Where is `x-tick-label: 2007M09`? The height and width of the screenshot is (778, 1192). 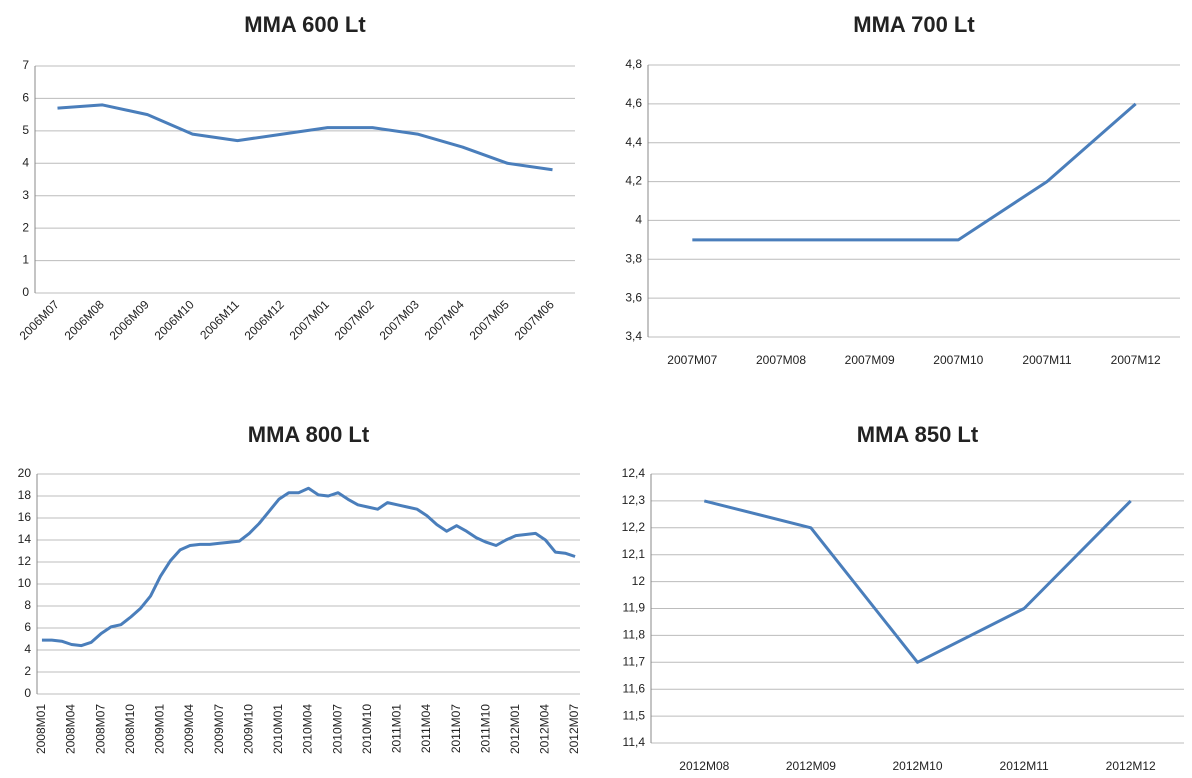
x-tick-label: 2007M09 is located at coordinates (870, 360).